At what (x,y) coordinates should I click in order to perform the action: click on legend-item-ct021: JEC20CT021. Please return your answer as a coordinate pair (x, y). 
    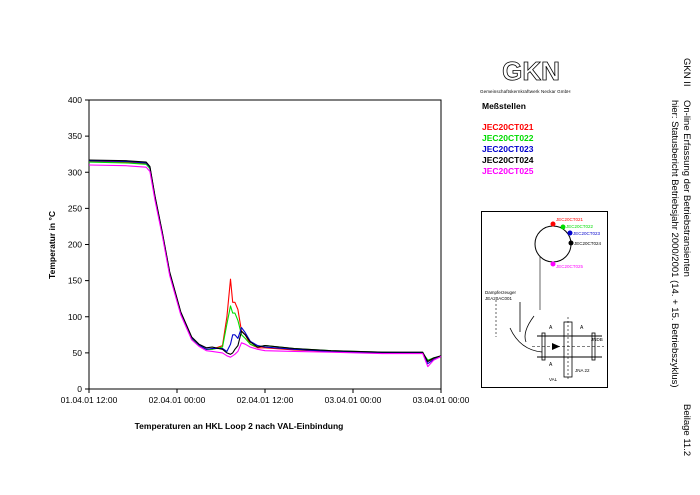
    Looking at the image, I should click on (508, 127).